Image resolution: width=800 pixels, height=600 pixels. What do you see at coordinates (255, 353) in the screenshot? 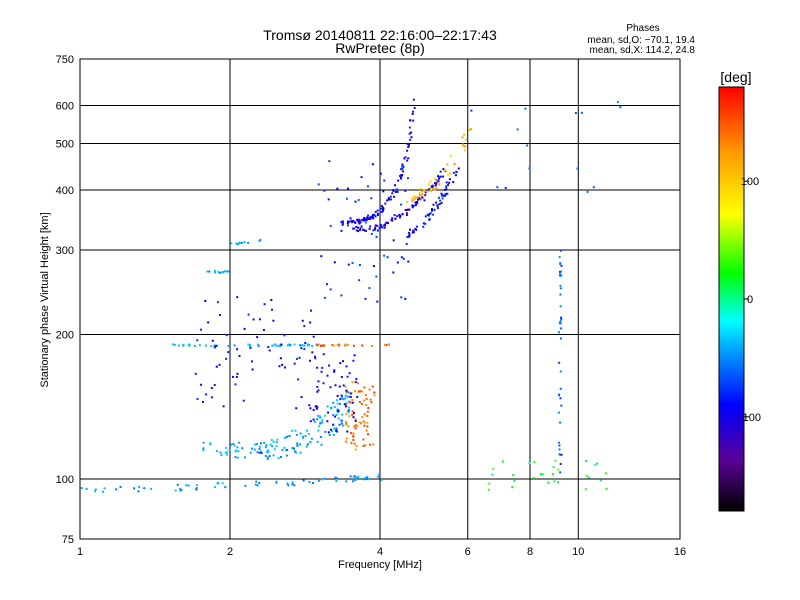
I see `trace-scatter-mid` at bounding box center [255, 353].